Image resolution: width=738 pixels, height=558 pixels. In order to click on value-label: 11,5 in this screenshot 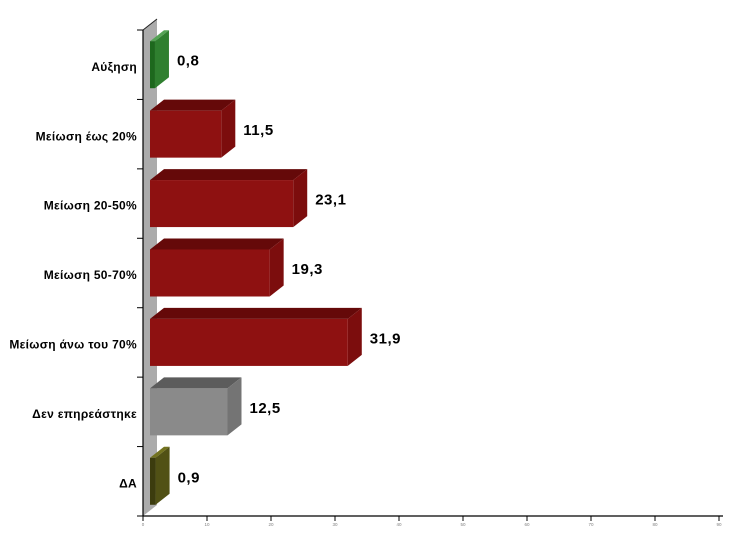, I will do `click(258, 130)`.